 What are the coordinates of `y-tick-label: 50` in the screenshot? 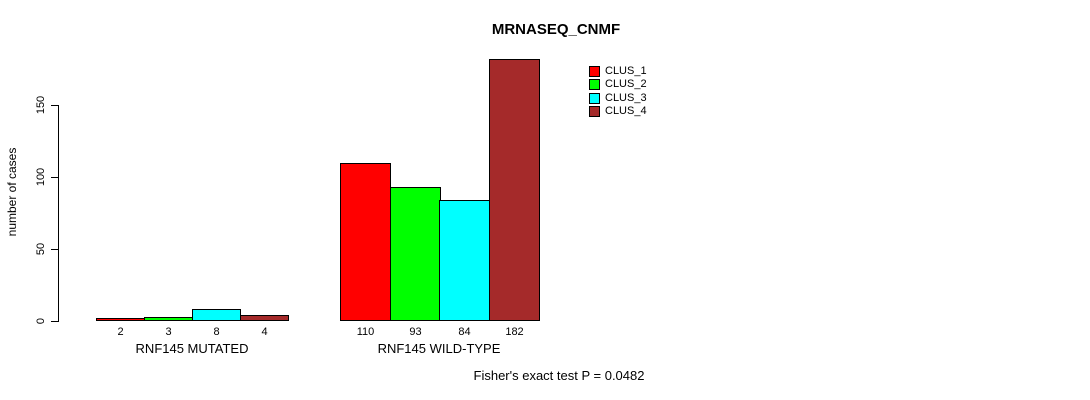 It's located at (41, 249).